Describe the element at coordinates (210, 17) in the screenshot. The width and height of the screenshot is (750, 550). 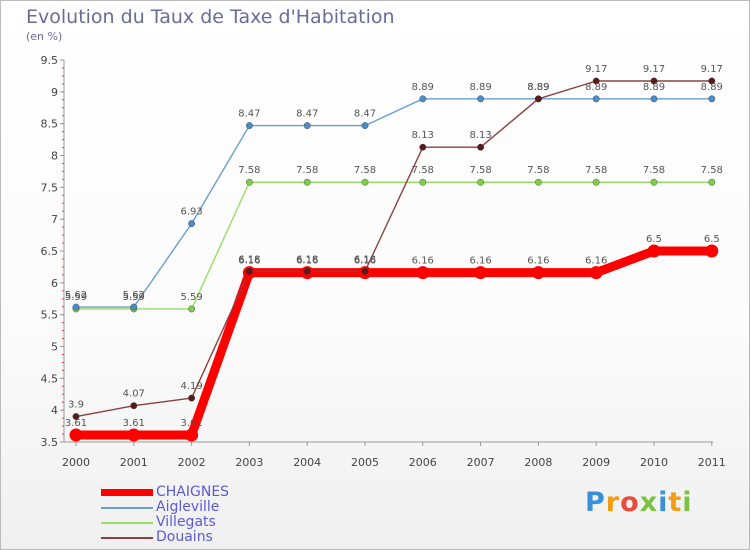
I see `chart-title: Evolution du Taux de Taxe d'Habitation` at that location.